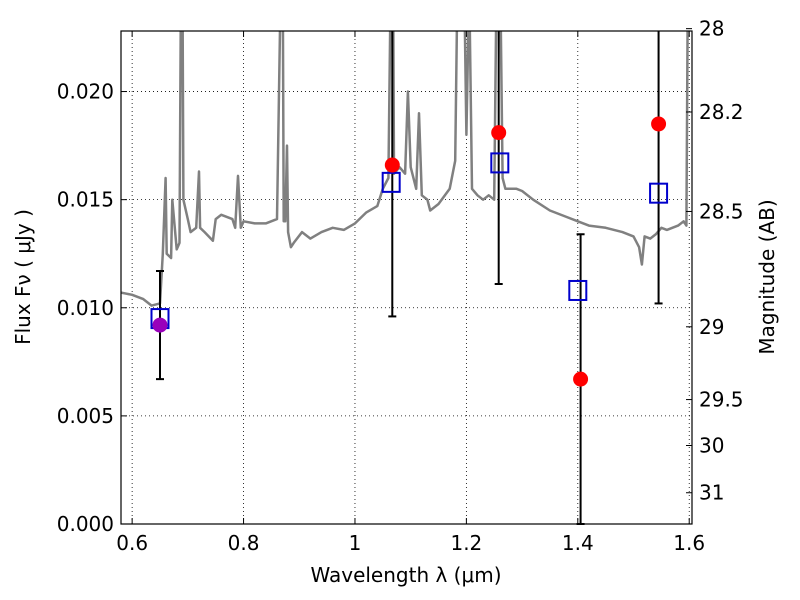  I want to click on x-tick-label: 1.6, so click(689, 543).